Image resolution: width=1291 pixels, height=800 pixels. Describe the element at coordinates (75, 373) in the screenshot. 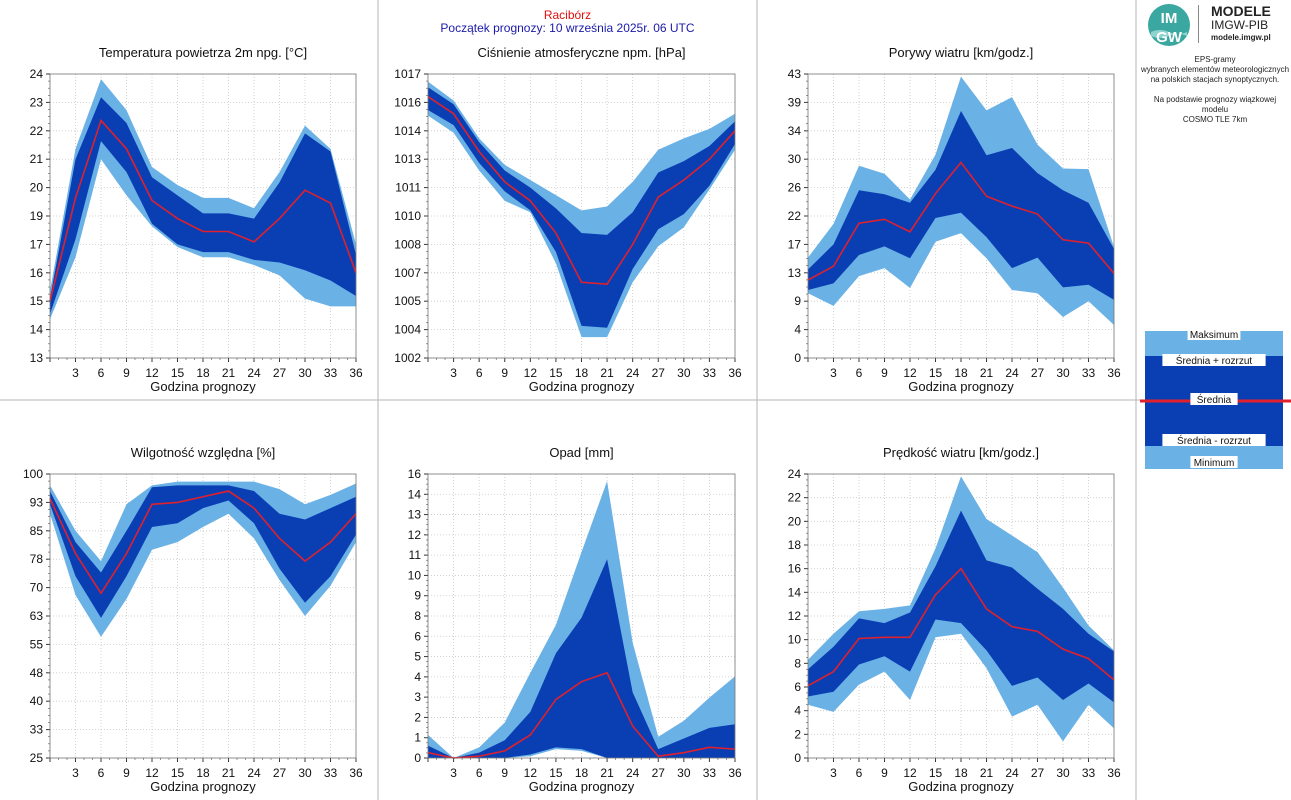

I see `x-tick-label: 3` at that location.